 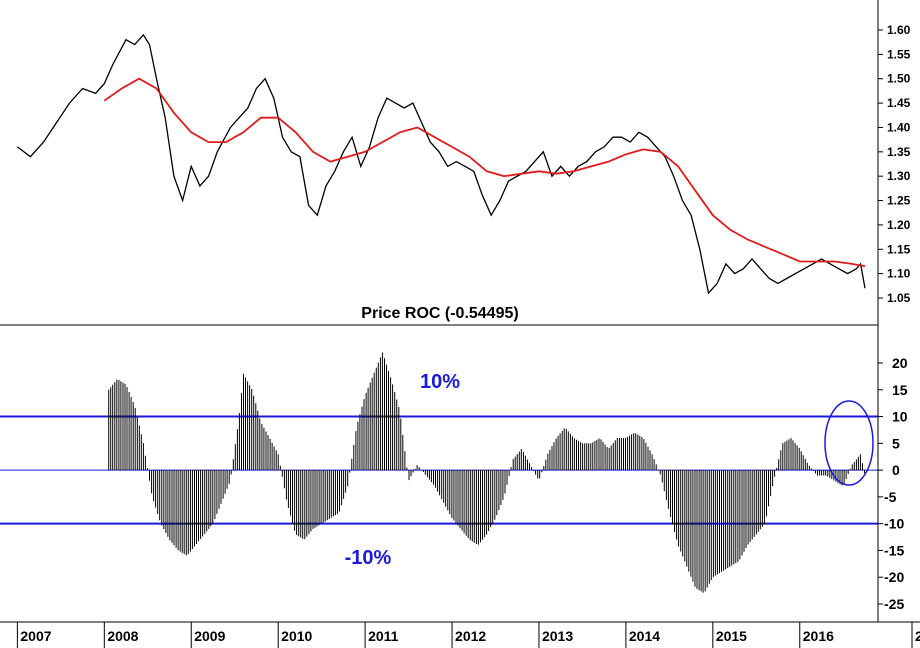 What do you see at coordinates (122, 636) in the screenshot?
I see `time-tick-label: 2008` at bounding box center [122, 636].